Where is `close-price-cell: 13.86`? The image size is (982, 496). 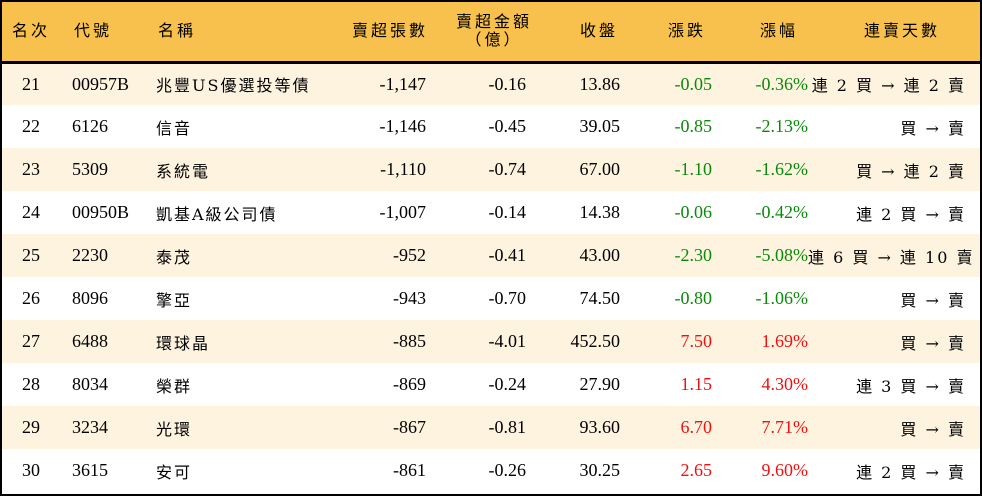
close-price-cell: 13.86 is located at coordinates (600, 83).